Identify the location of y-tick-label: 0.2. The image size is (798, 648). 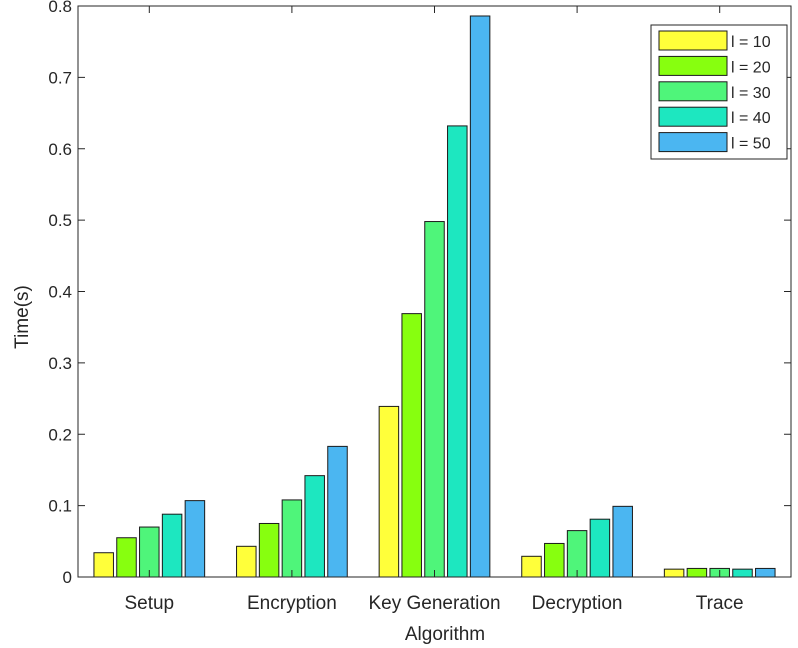
(60, 434).